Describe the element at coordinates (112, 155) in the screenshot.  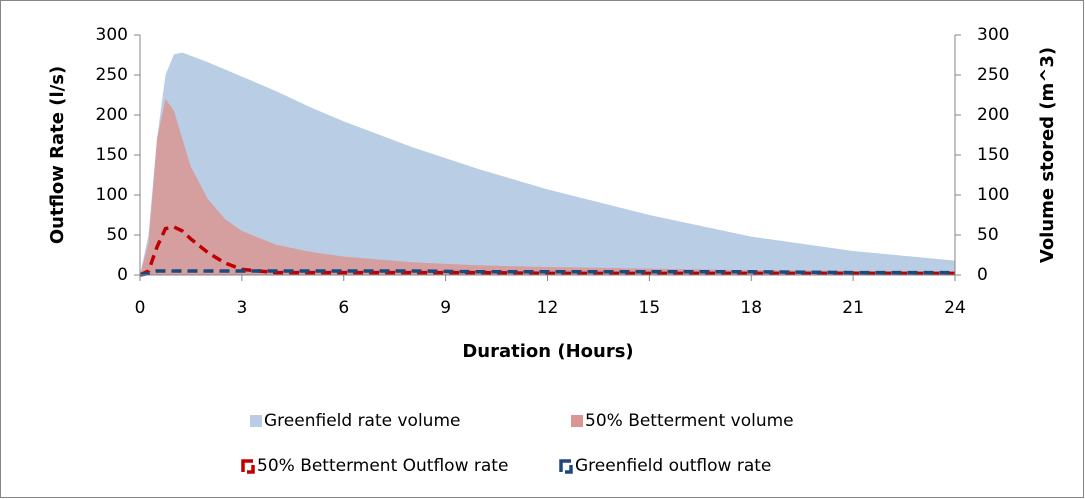
I see `y-tick-label: 150` at that location.